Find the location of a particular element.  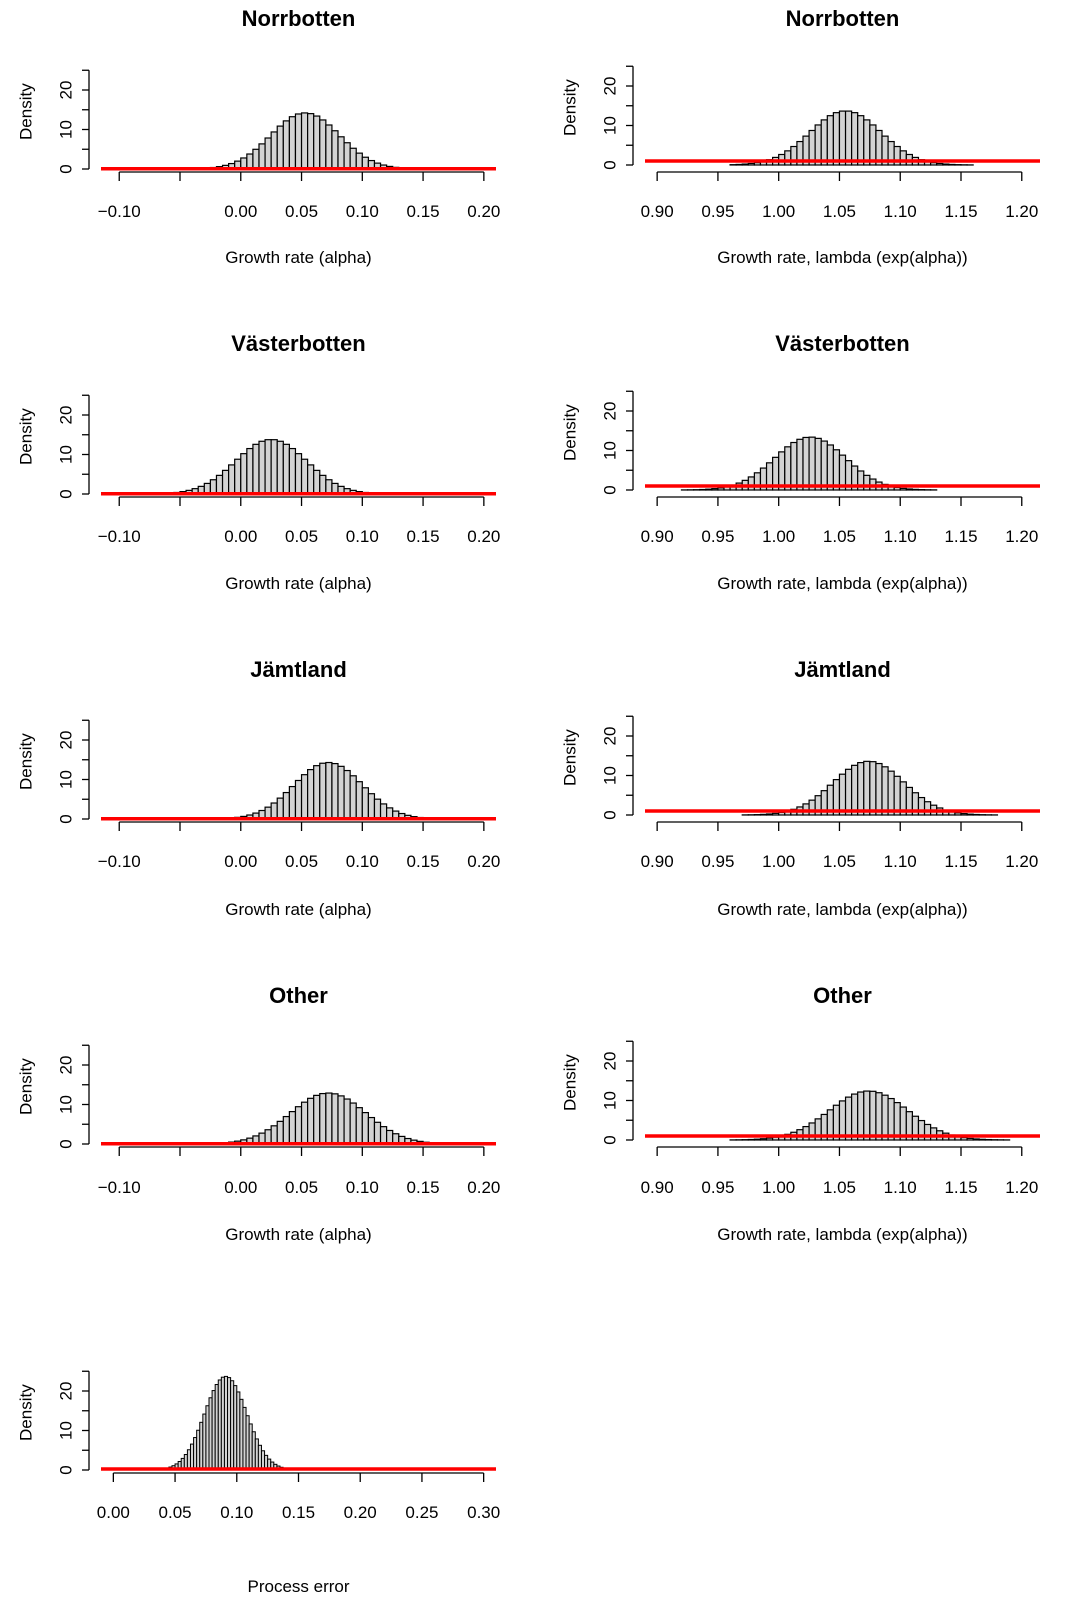

x-axis-label: Growth rate (alpha) is located at coordinates (298, 583).